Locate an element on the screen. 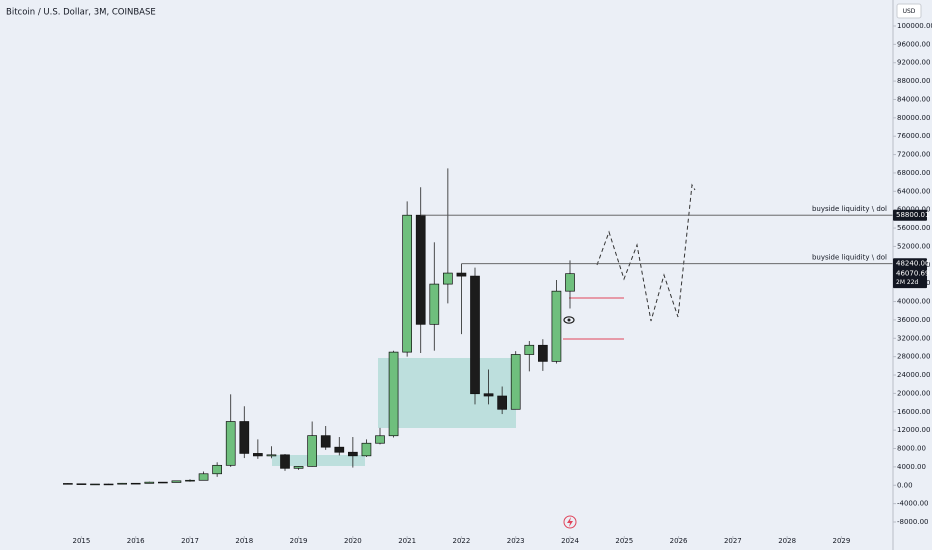 The width and height of the screenshot is (932, 550). countdown: 2M 22d is located at coordinates (907, 282).